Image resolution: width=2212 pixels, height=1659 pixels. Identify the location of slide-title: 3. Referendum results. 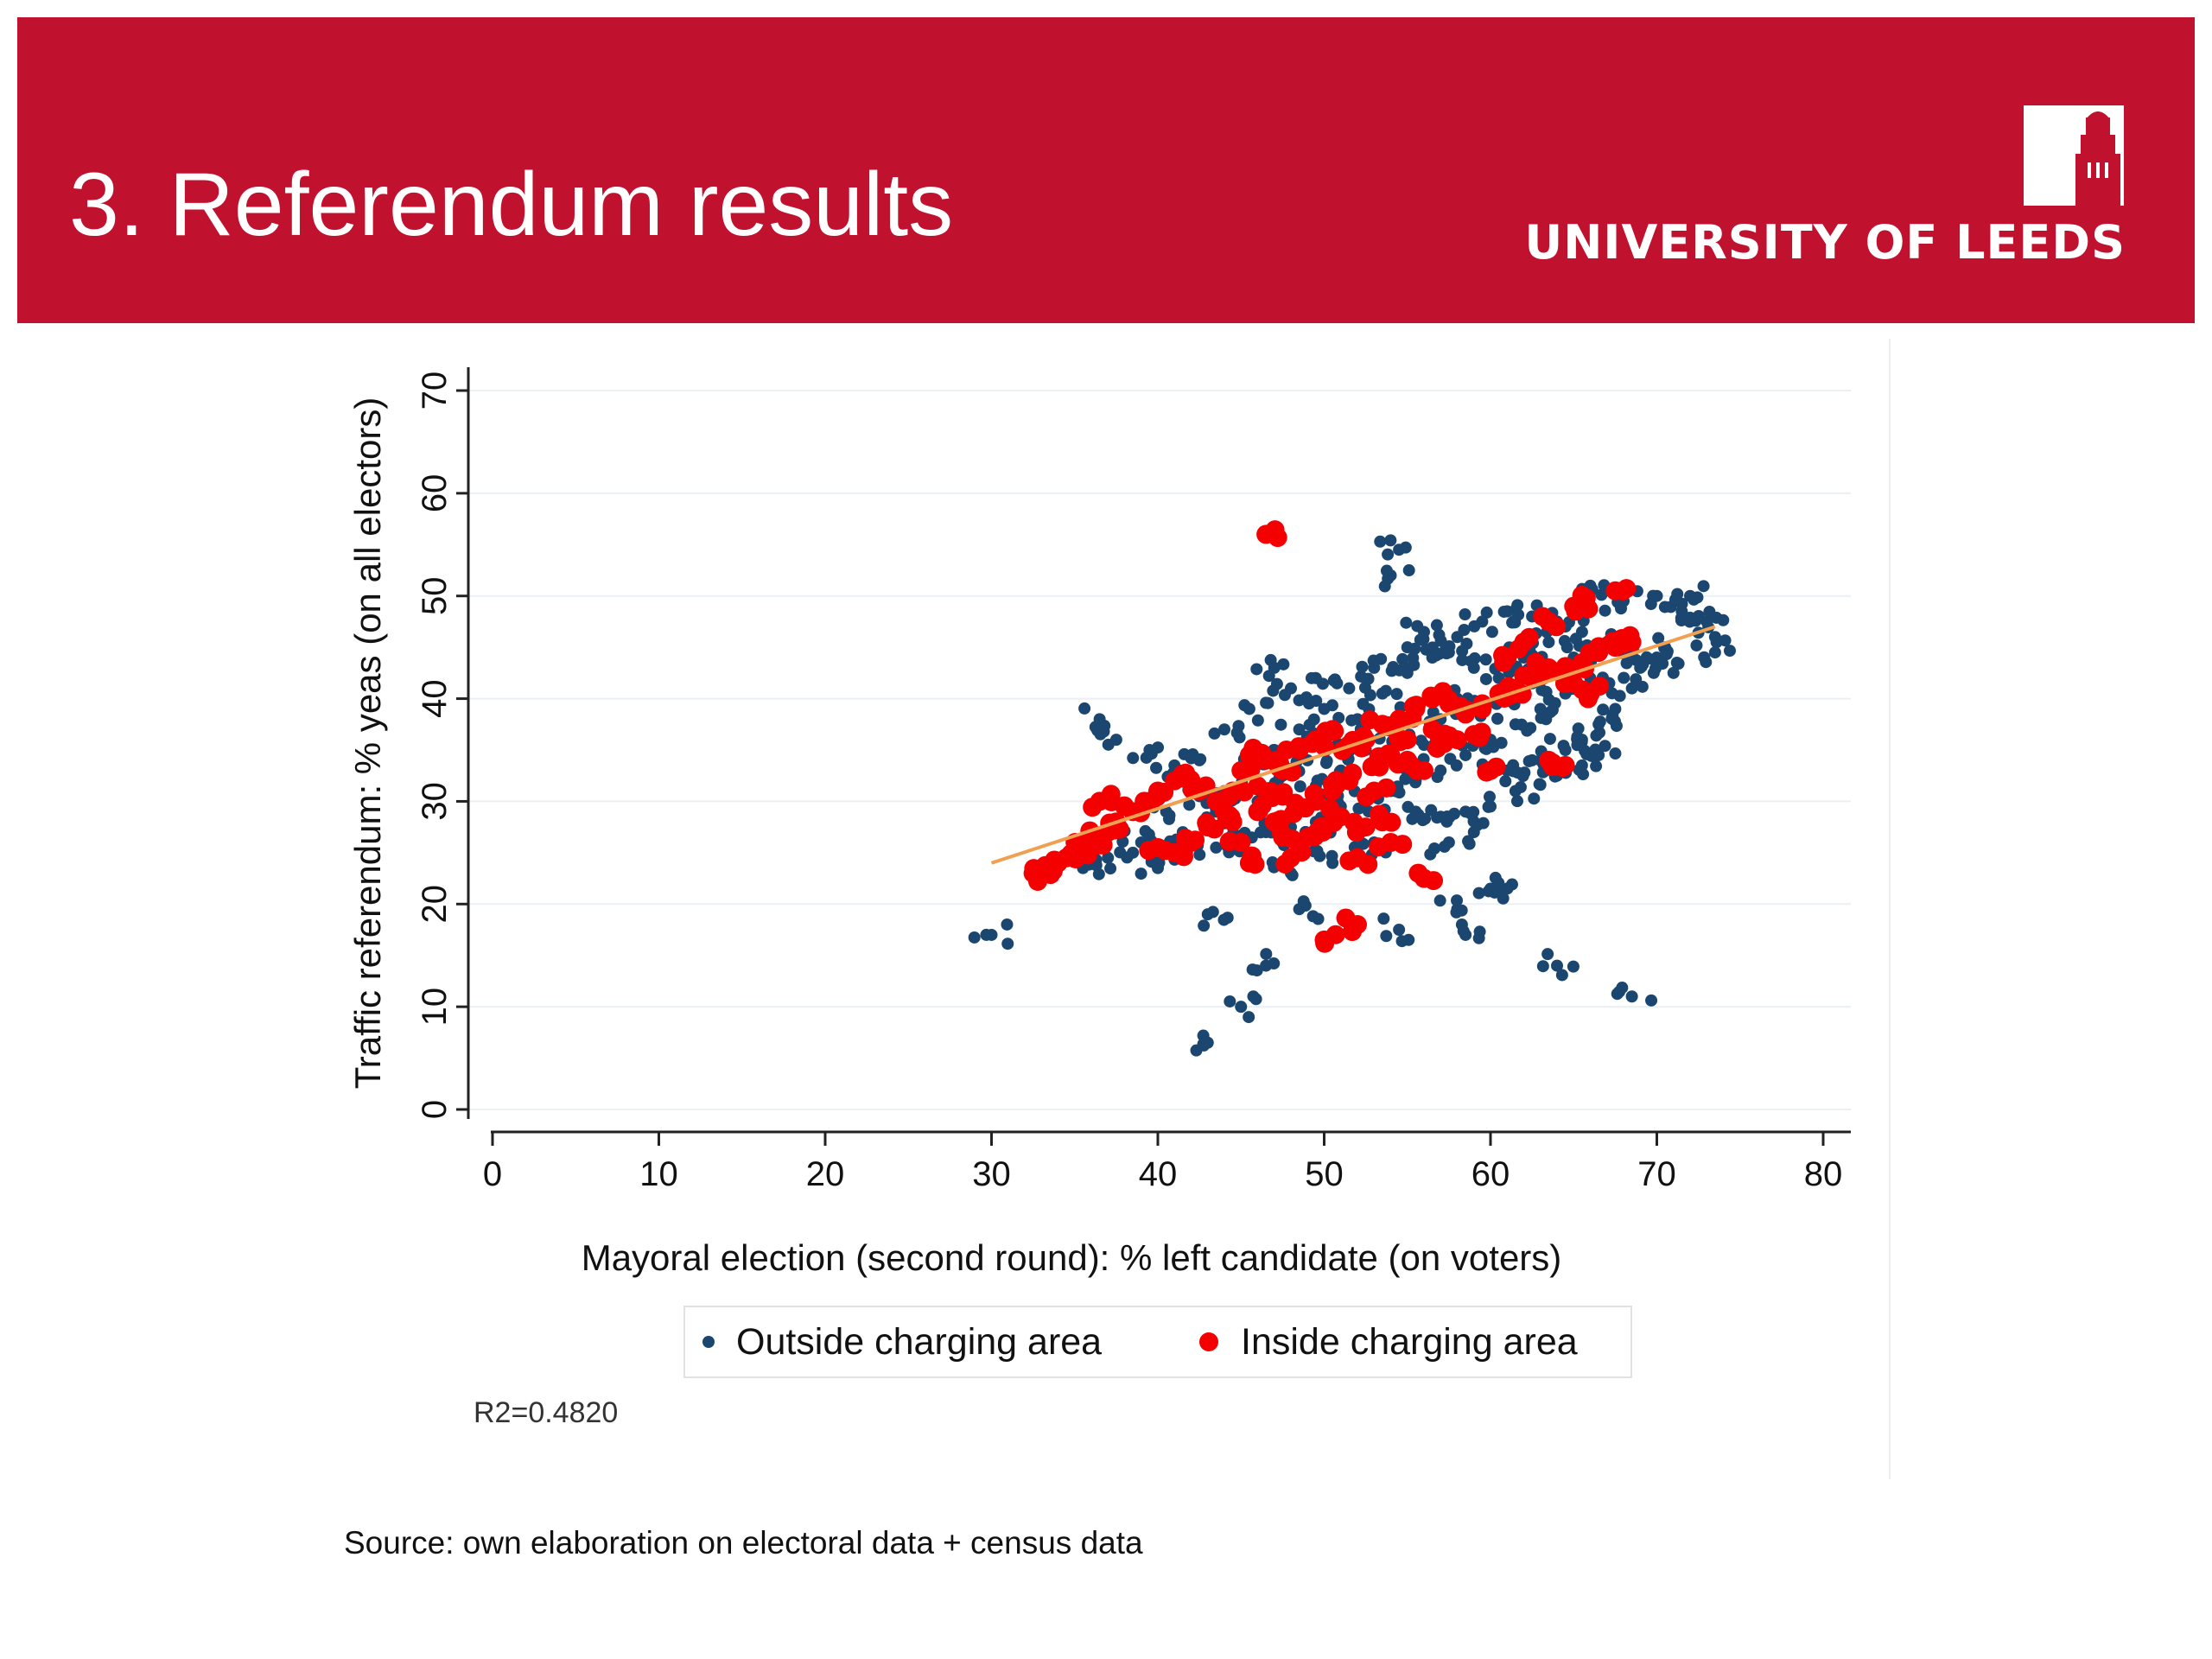
(511, 205).